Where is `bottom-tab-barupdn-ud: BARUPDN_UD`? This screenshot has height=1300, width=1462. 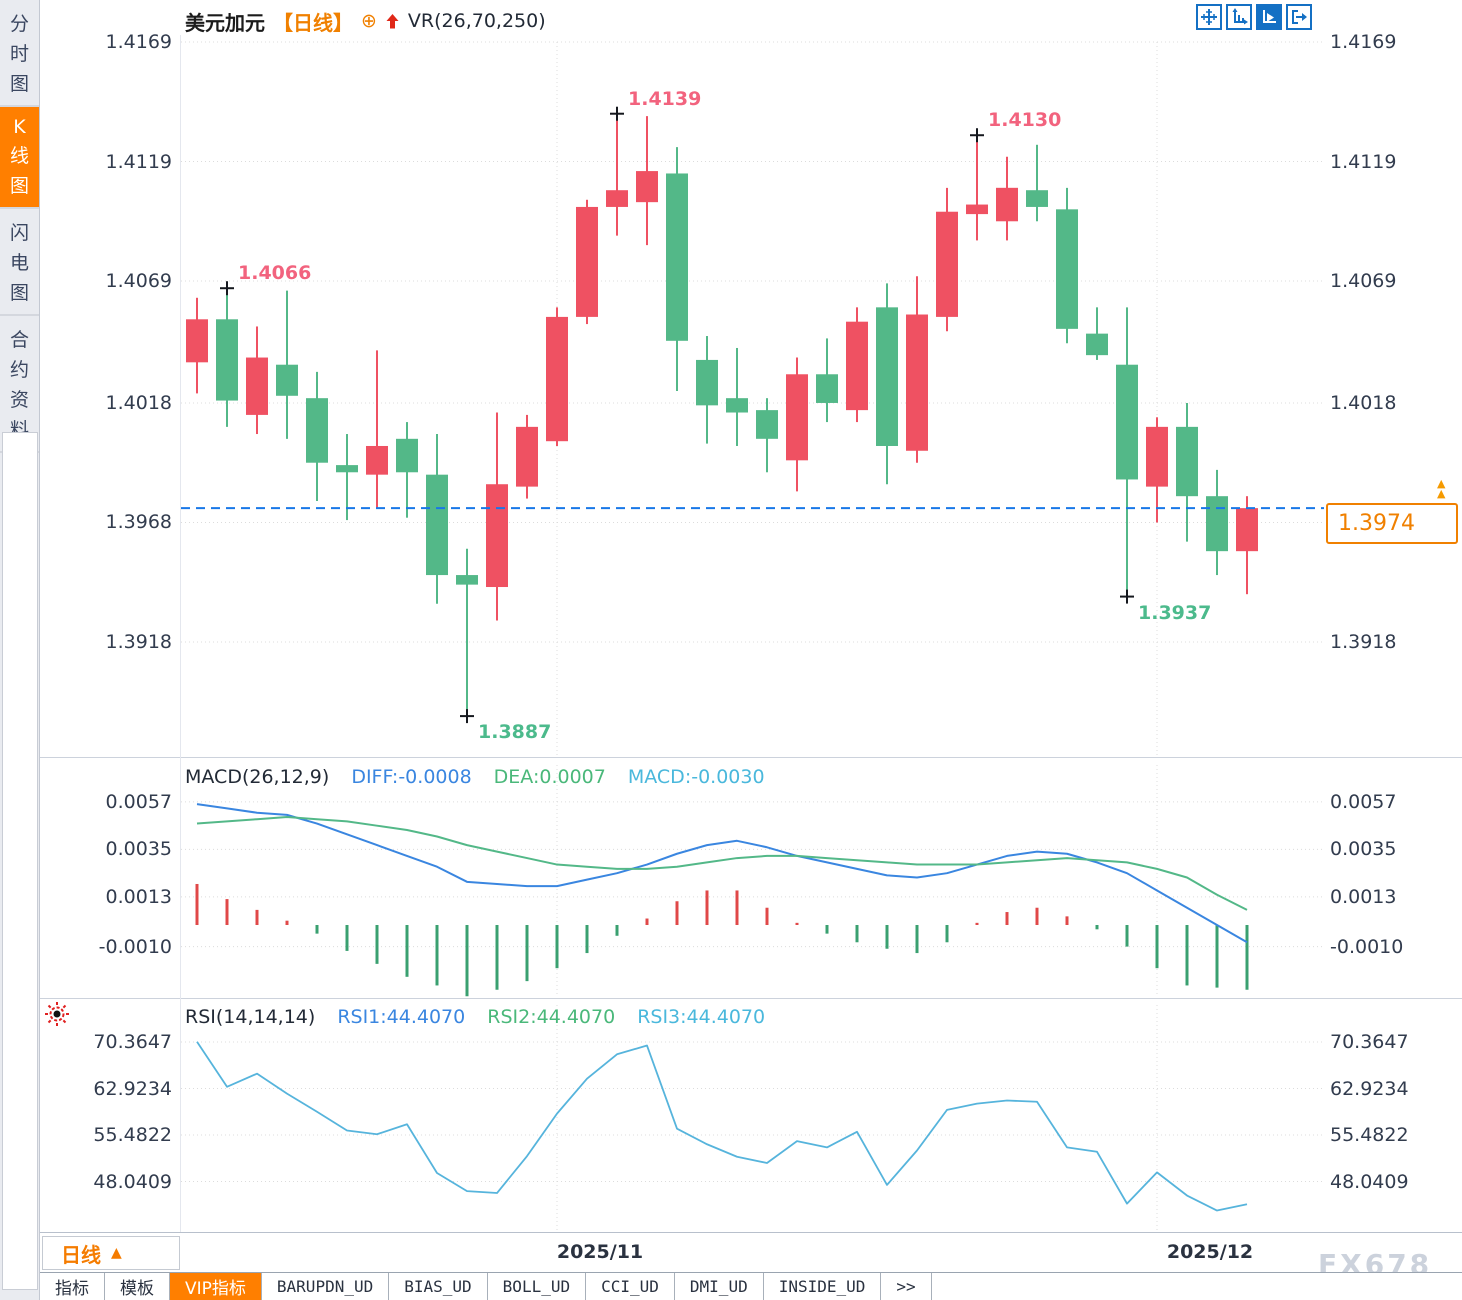
bottom-tab-barupdn-ud: BARUPDN_UD is located at coordinates (326, 1286).